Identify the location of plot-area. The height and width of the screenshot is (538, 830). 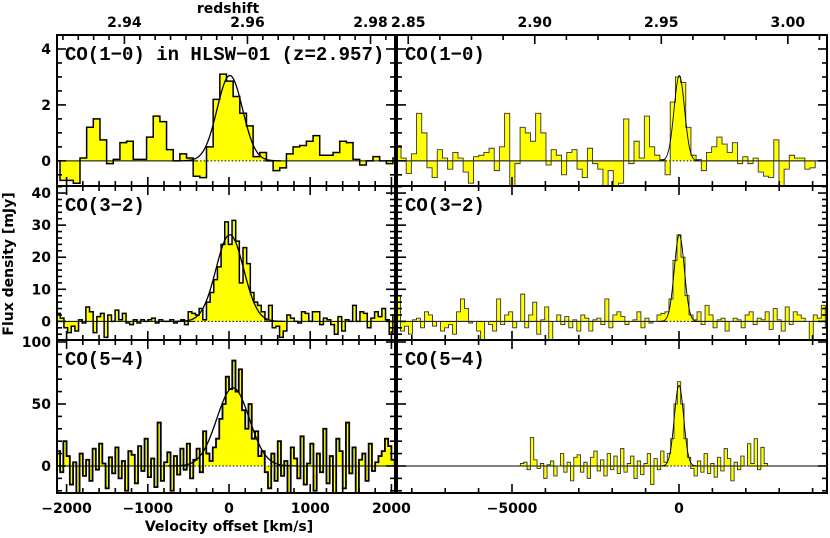
(612, 130).